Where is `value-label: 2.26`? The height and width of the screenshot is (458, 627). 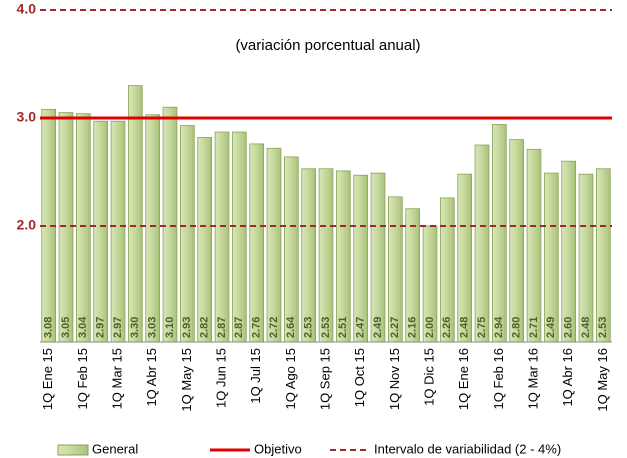
value-label: 2.26 is located at coordinates (447, 327).